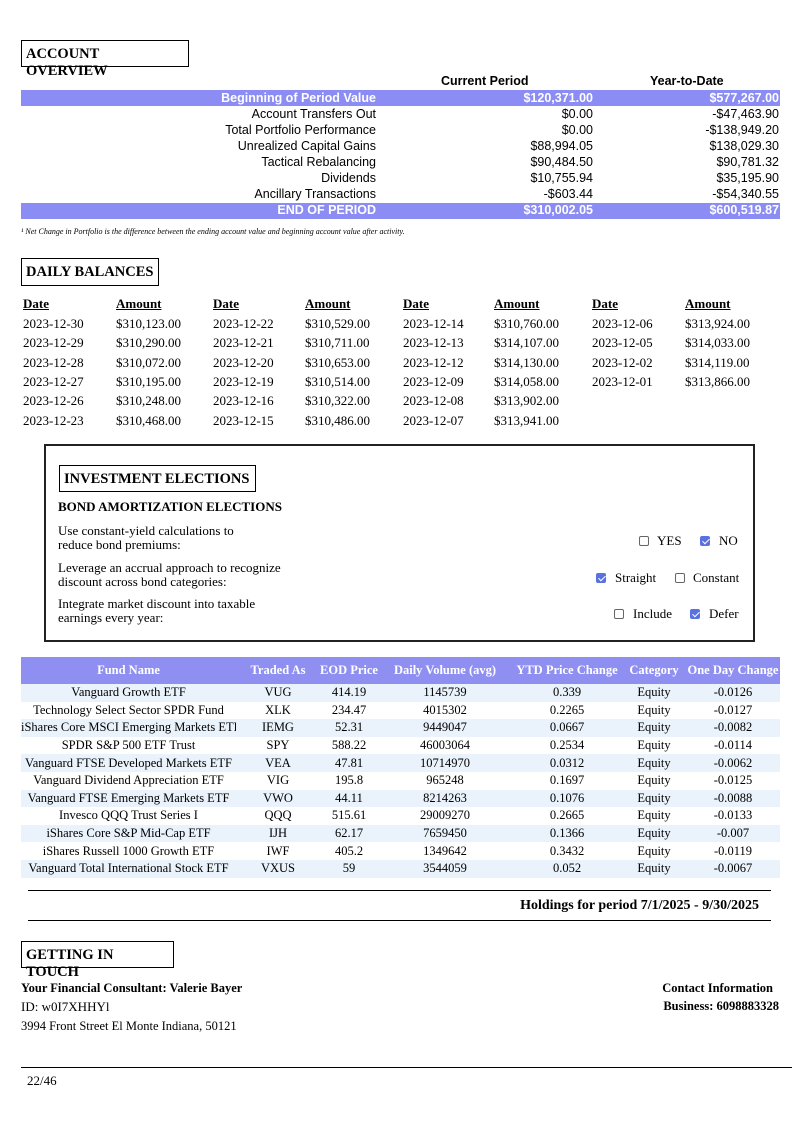 This screenshot has height=1122, width=800. I want to click on election-text: earnings every year:, so click(111, 617).